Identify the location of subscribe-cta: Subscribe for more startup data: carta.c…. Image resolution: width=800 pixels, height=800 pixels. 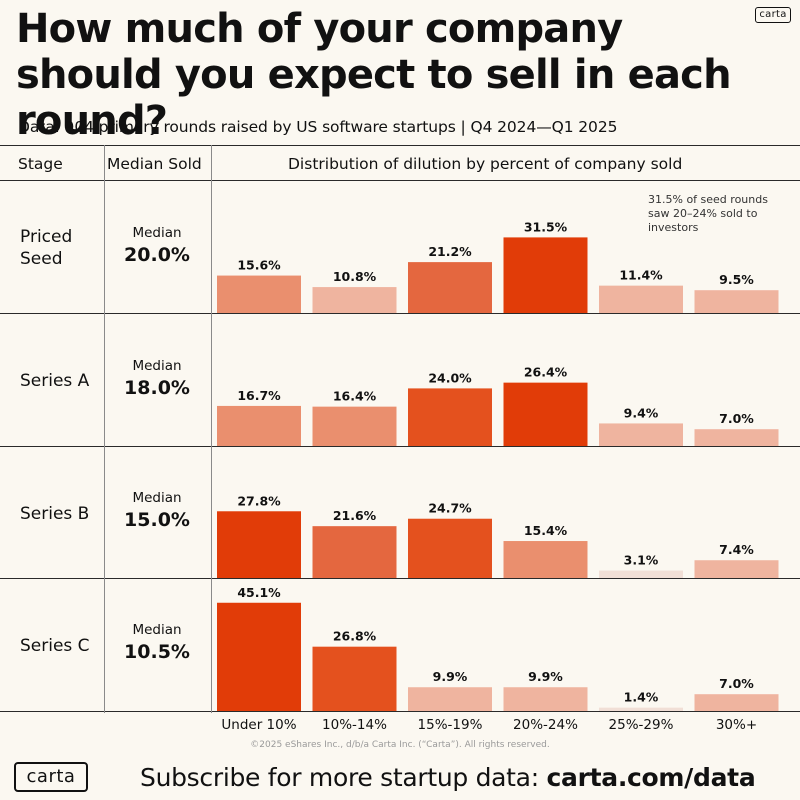
(448, 778).